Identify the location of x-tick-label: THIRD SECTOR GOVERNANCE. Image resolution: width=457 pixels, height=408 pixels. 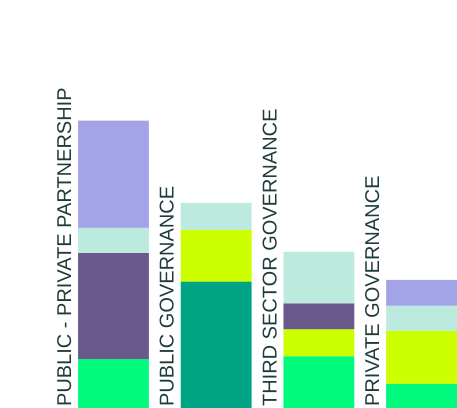
(270, 257).